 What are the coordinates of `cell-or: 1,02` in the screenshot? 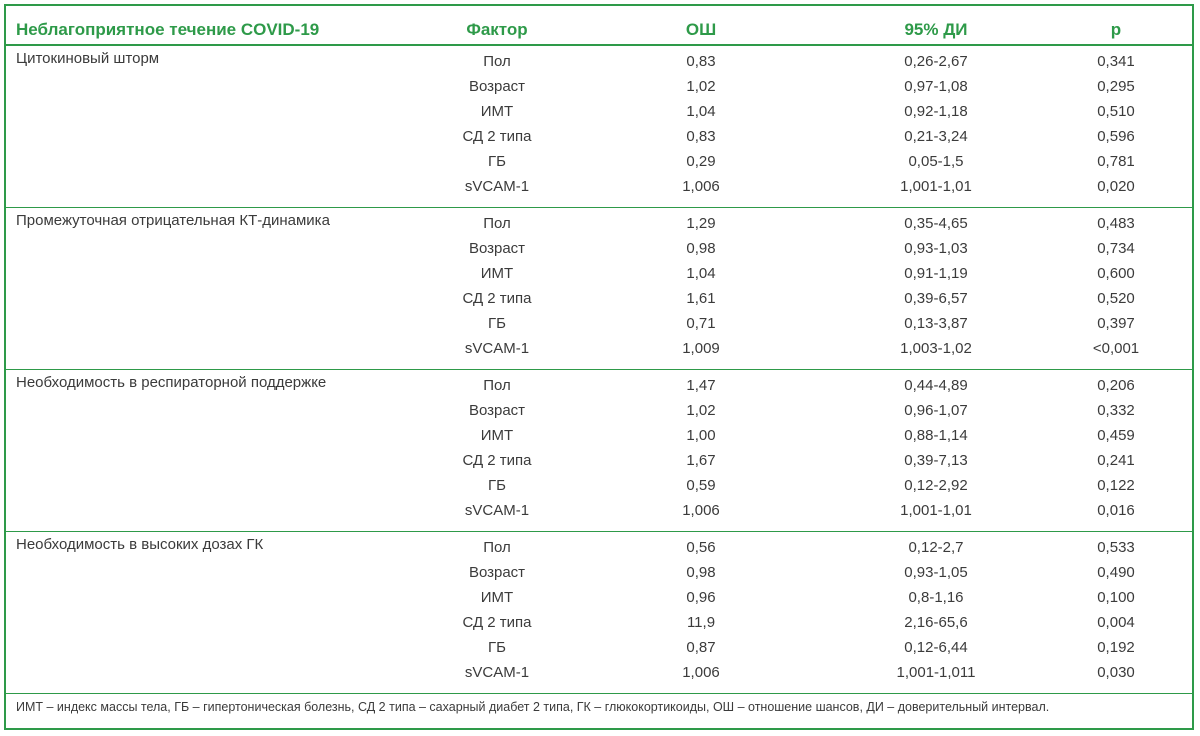 It's located at (701, 410).